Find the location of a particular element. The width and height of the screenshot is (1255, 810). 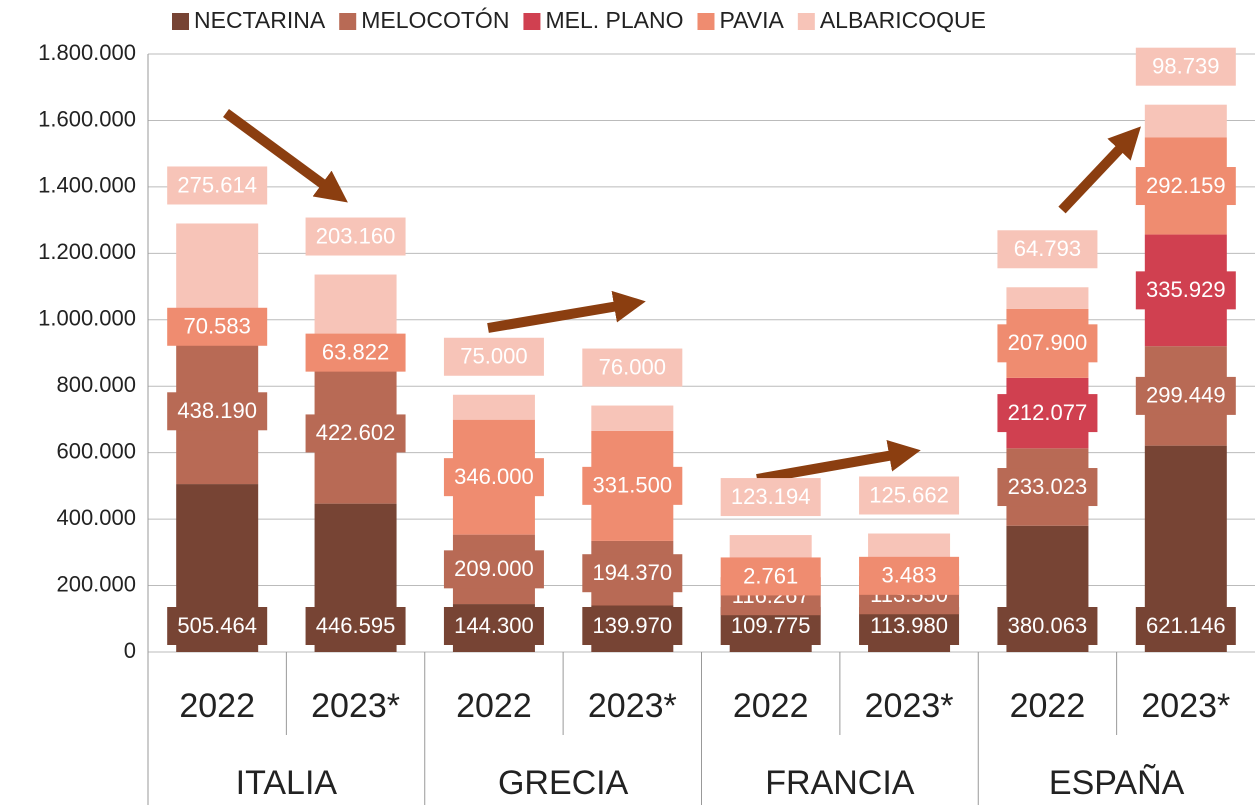

group-label: GRECIA is located at coordinates (563, 783).